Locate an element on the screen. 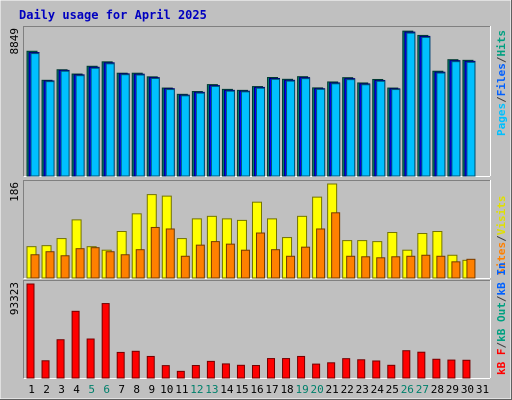  legend-text: Pages/Files/Hits is located at coordinates (501, 83).